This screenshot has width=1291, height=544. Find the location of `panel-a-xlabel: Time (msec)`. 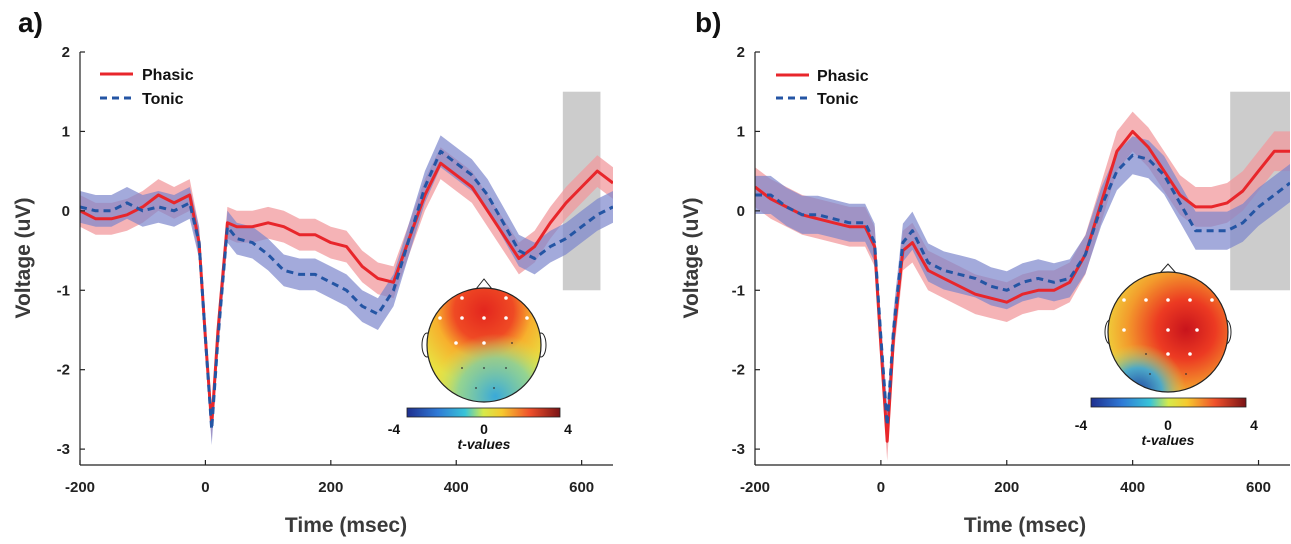

panel-a-xlabel: Time (msec) is located at coordinates (346, 525).